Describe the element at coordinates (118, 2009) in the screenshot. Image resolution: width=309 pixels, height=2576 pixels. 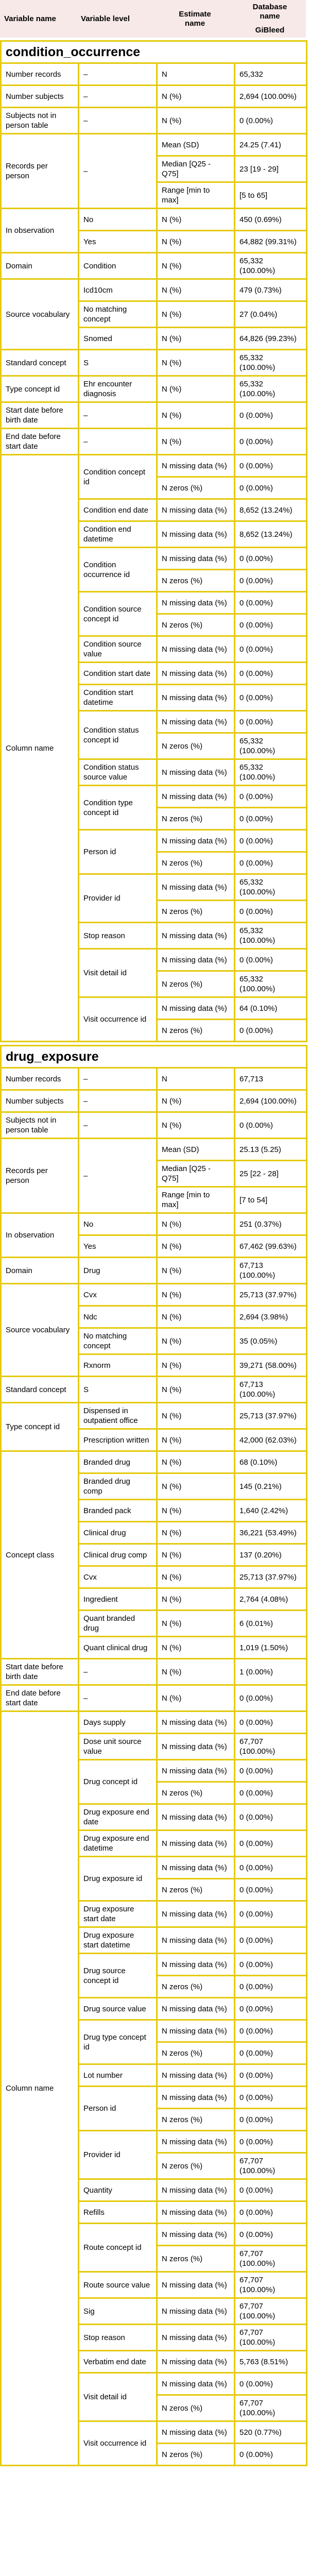
I see `variable-level-cell: Drug source value` at that location.